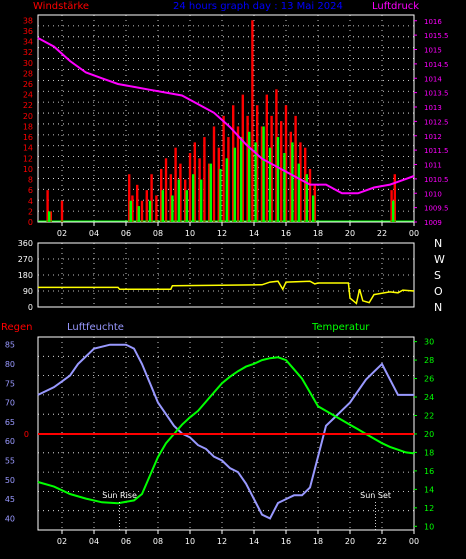 Image resolution: width=466 pixels, height=559 pixels. What do you see at coordinates (10, 422) in the screenshot?
I see `humidity-tick-label: 65` at bounding box center [10, 422].